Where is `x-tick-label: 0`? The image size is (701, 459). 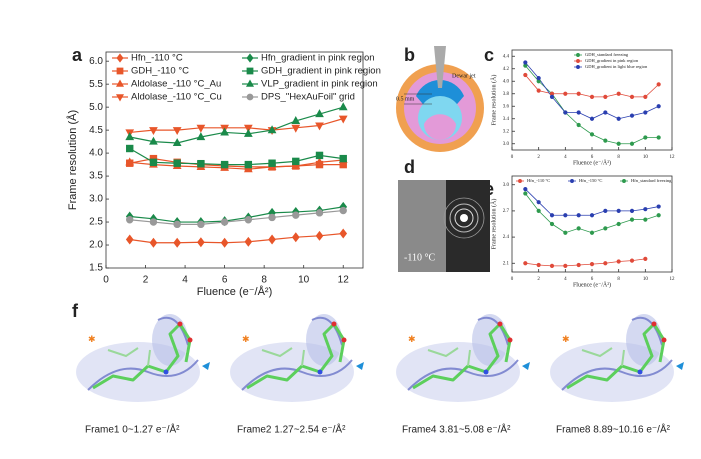
x-tick-label: 0 is located at coordinates (512, 279).